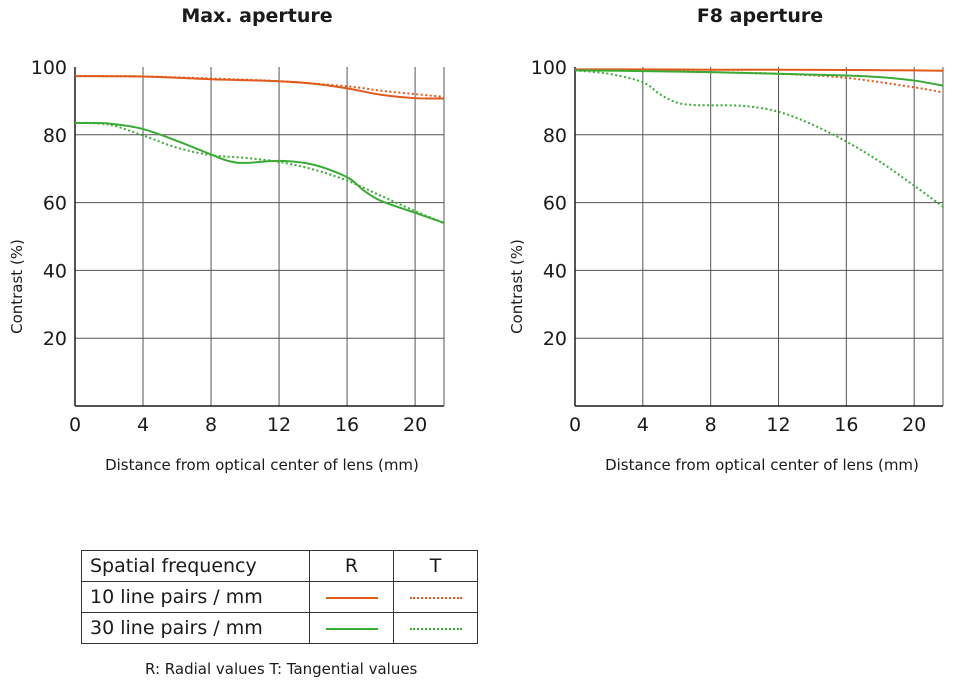 This screenshot has width=955, height=688. Describe the element at coordinates (195, 566) in the screenshot. I see `legend-header-label: Spatial frequency` at that location.